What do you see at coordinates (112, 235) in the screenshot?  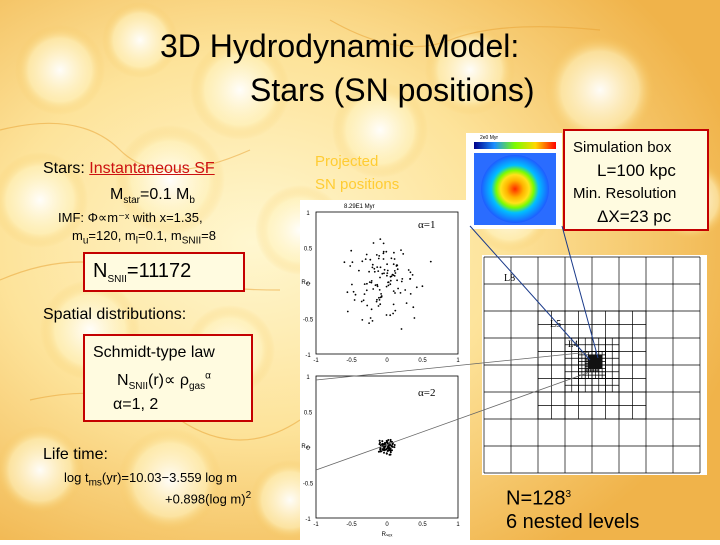 I see `imf-ml: =120, m` at bounding box center [112, 235].